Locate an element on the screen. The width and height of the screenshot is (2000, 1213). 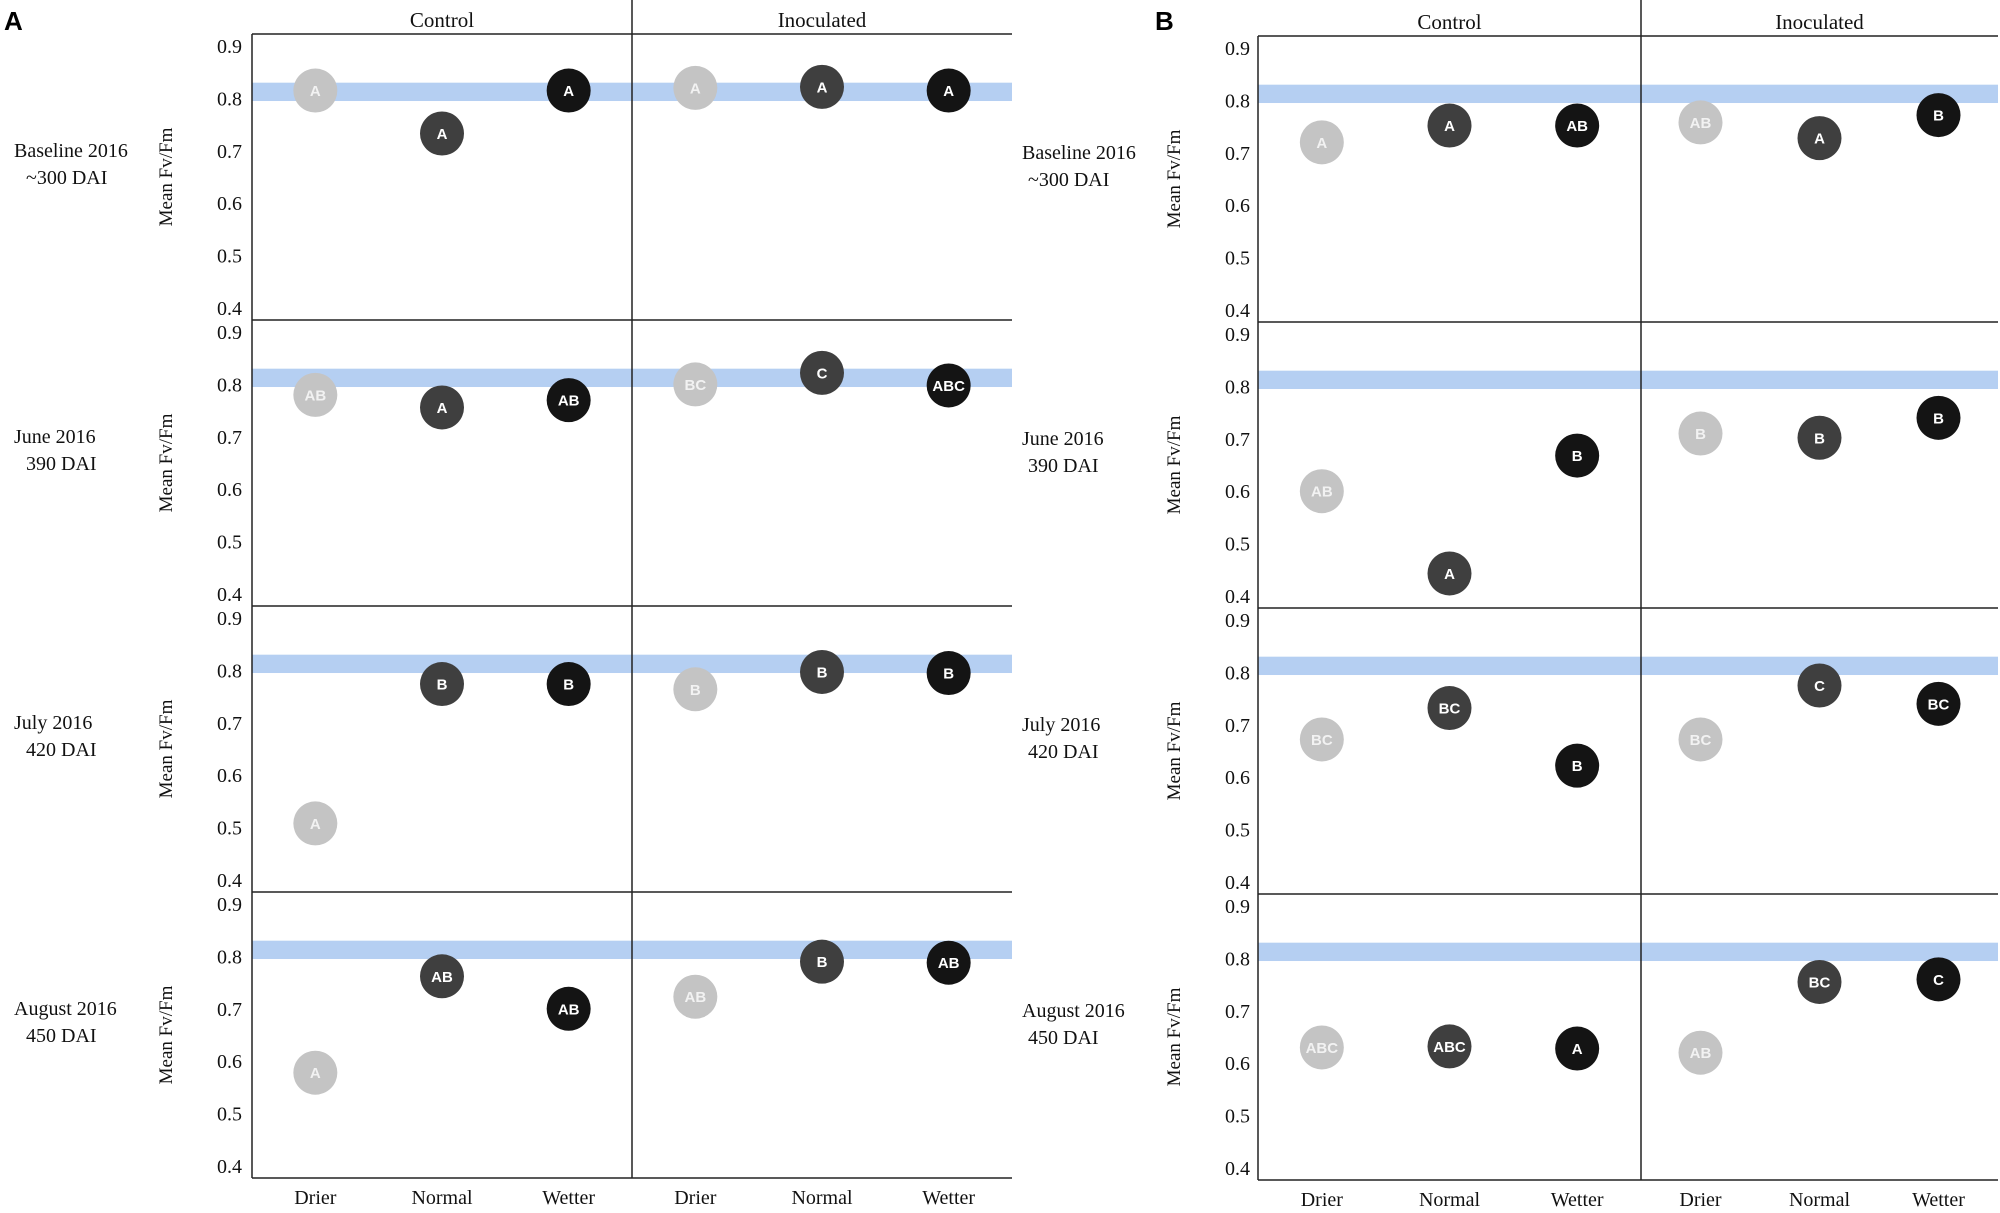
row-title: July 2016 is located at coordinates (53, 723).